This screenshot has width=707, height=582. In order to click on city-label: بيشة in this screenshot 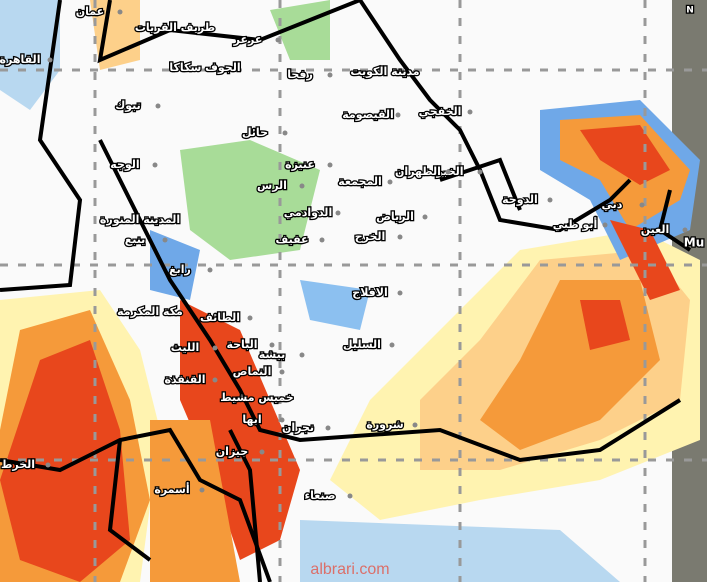, I will do `click(272, 354)`.